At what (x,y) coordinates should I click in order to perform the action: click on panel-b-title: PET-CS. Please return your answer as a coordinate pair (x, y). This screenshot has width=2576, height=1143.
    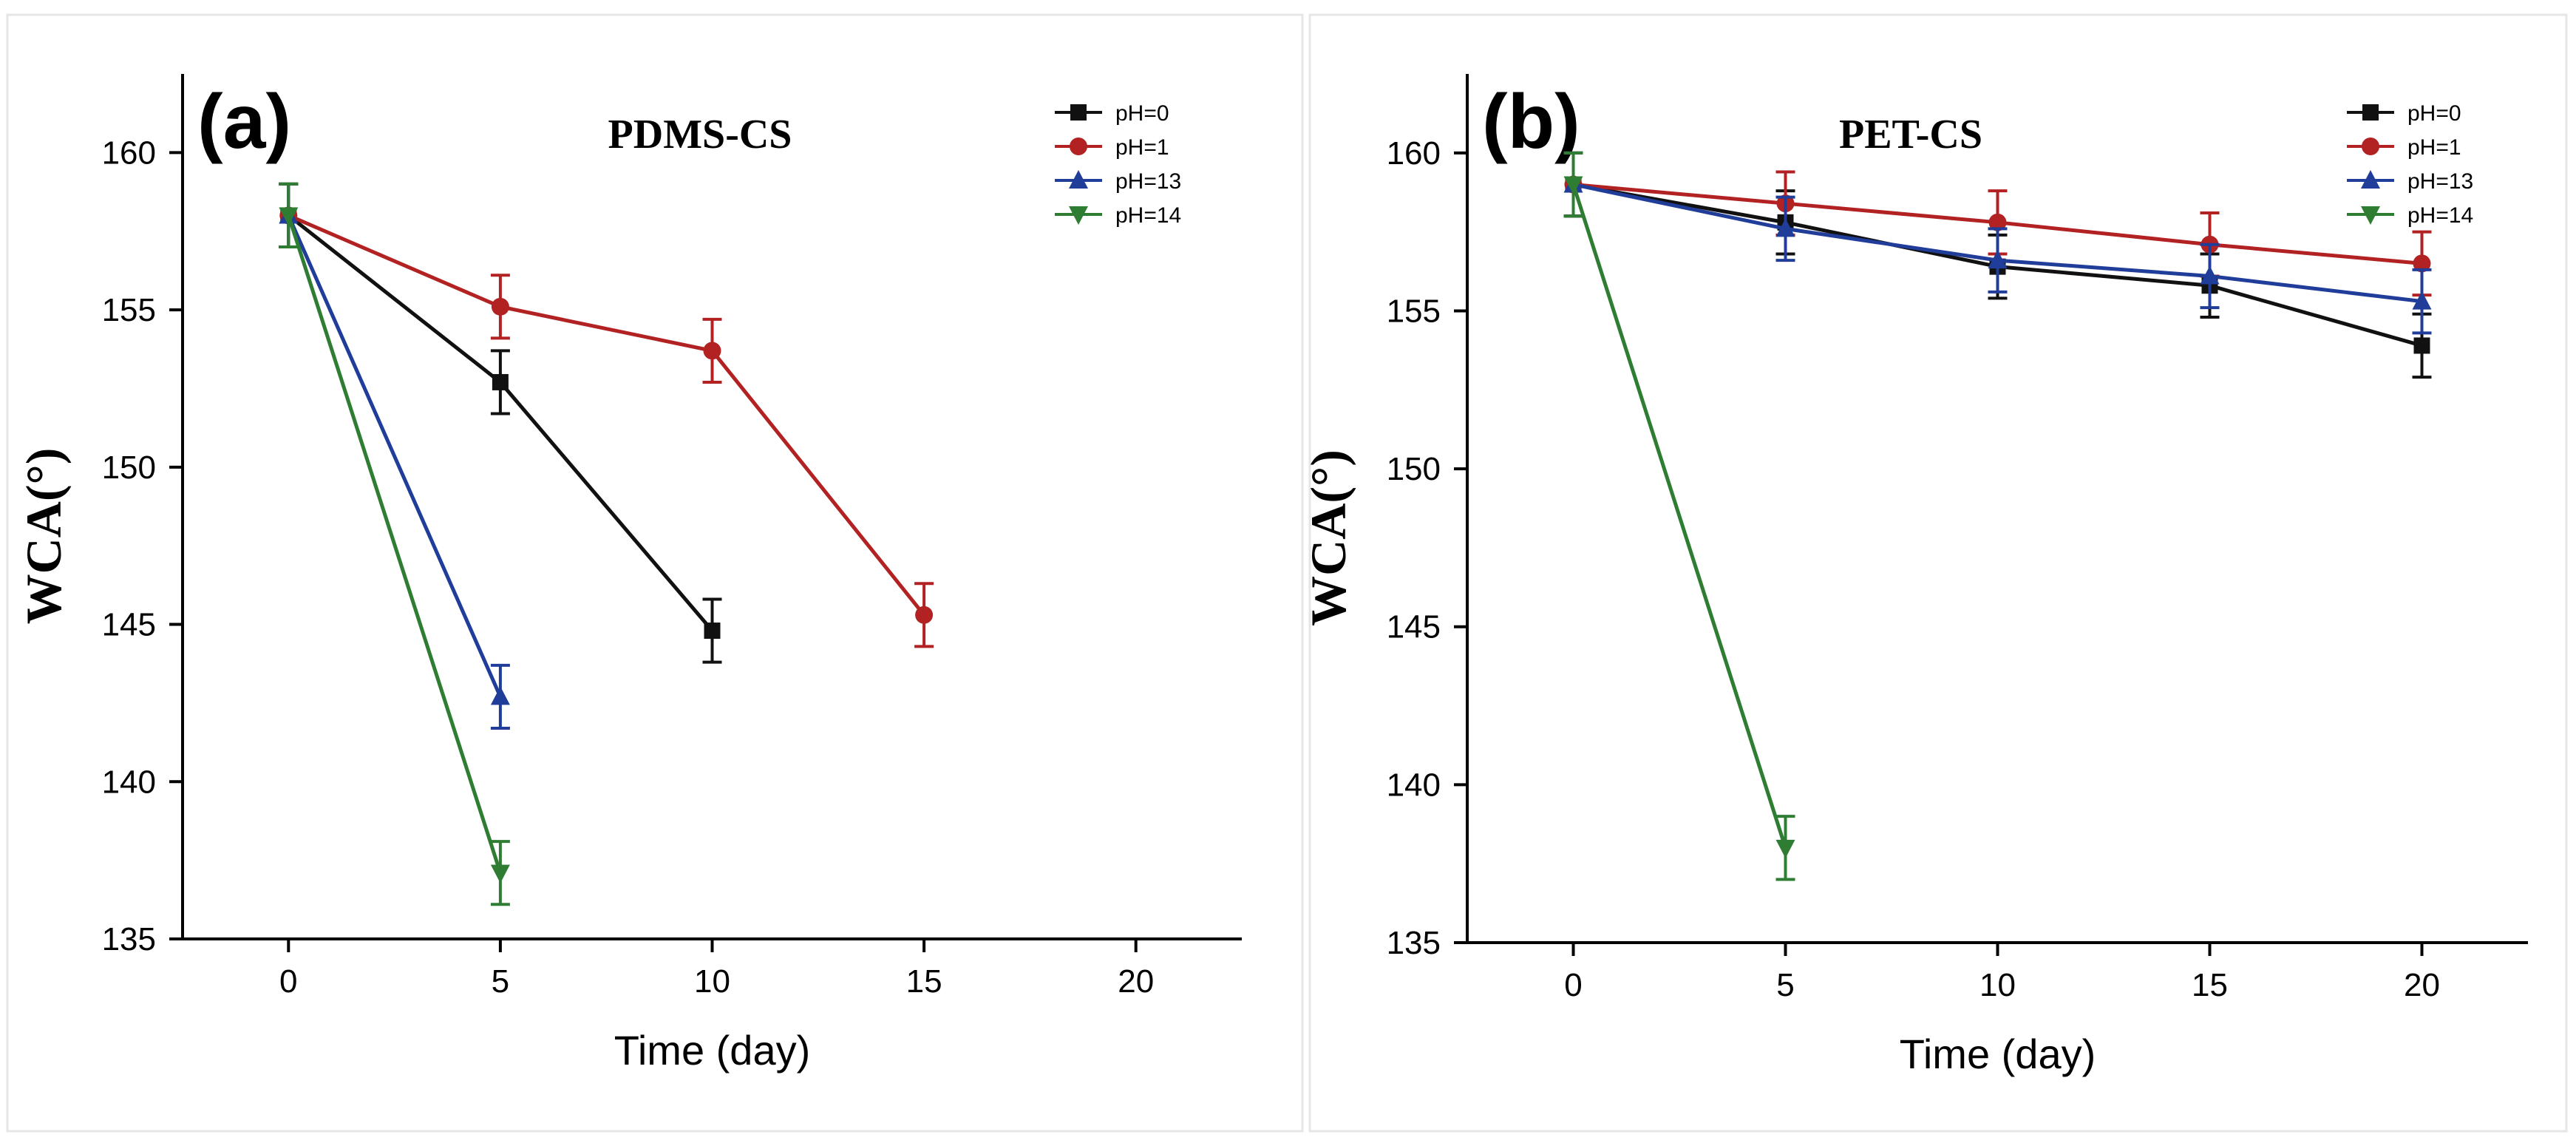
    Looking at the image, I should click on (1910, 134).